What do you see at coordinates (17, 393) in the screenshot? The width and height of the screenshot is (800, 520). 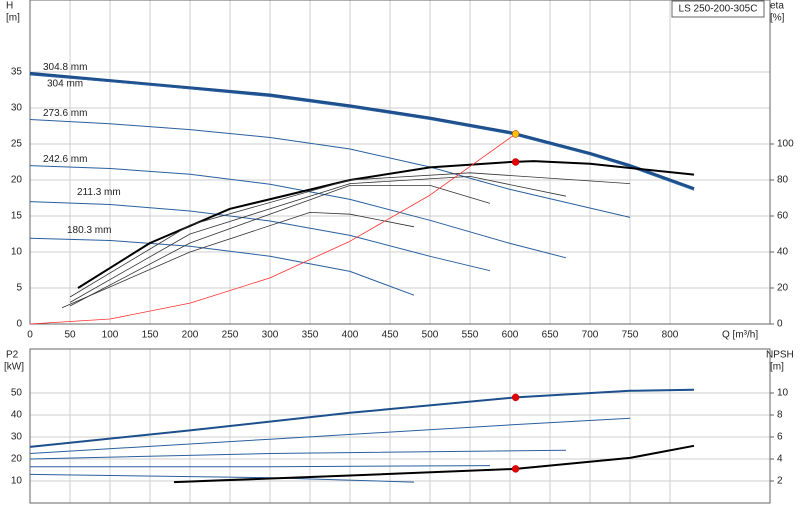 I see `y-tick-label: 50` at bounding box center [17, 393].